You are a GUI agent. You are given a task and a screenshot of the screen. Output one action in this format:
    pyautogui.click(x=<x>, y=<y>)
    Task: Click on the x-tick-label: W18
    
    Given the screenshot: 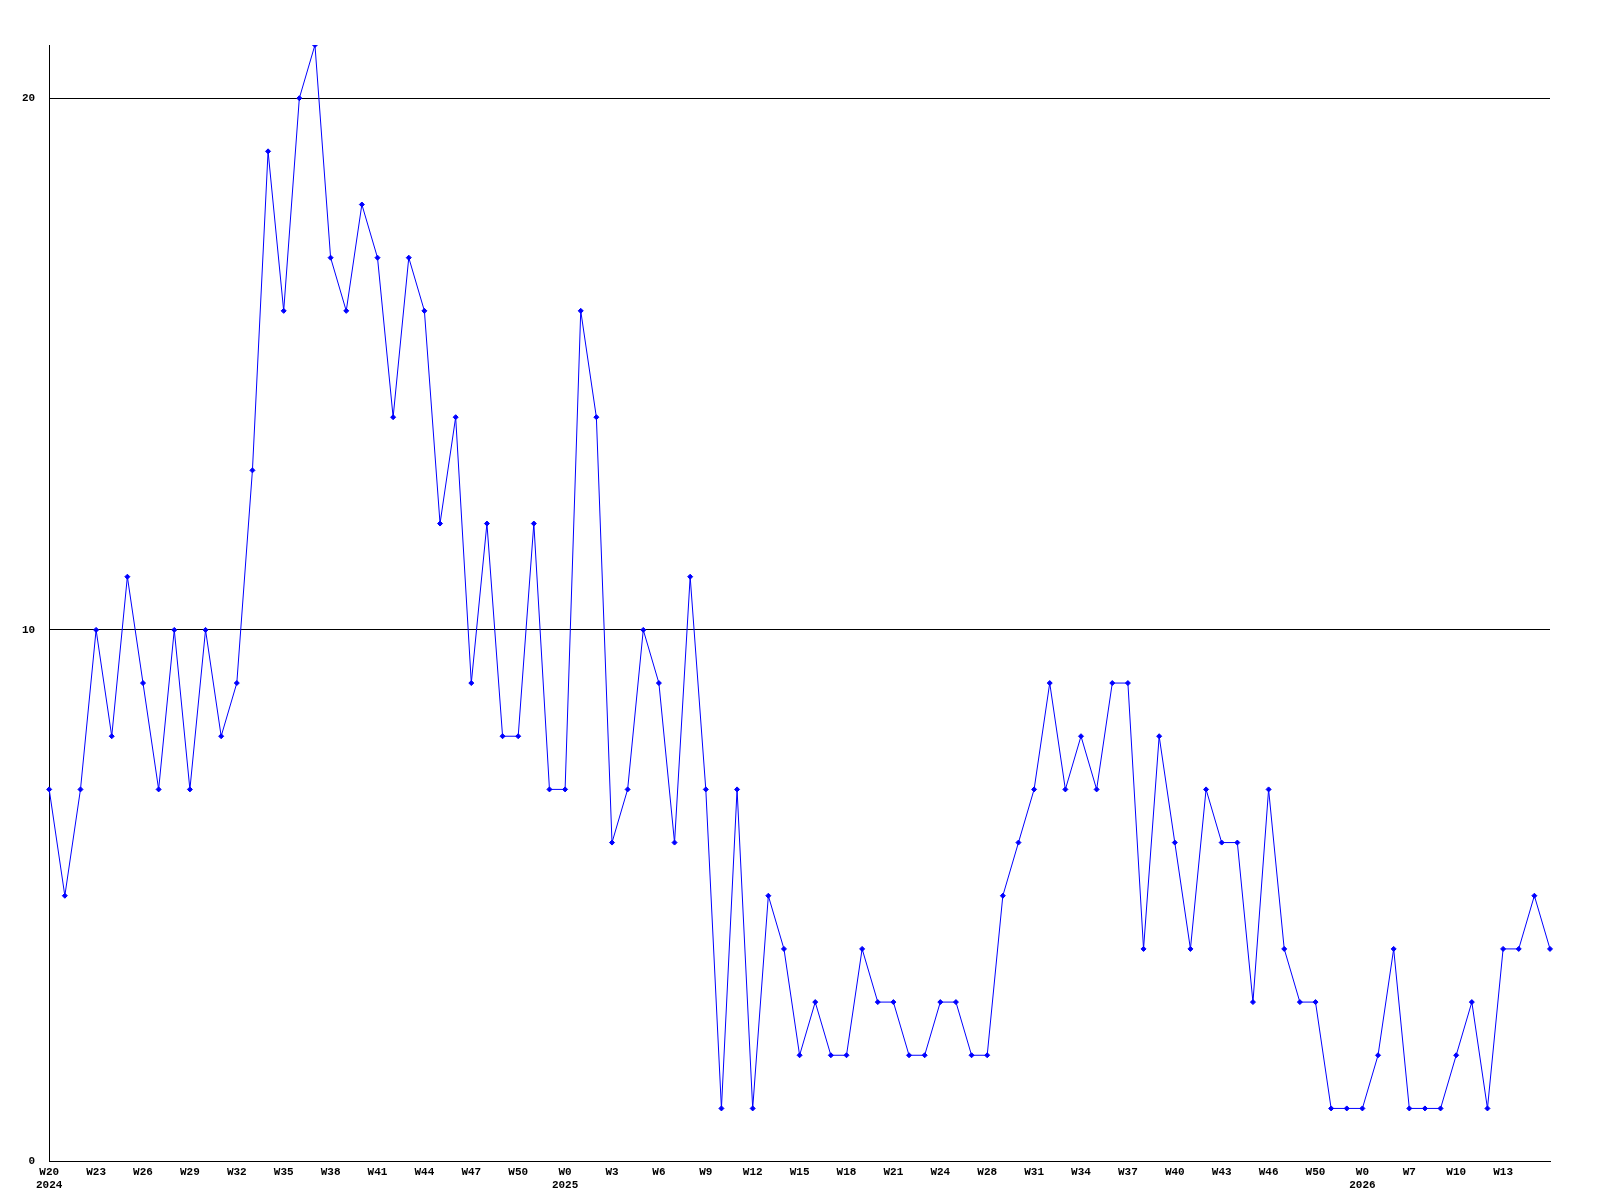 What is the action you would take?
    pyautogui.click(x=846, y=1171)
    